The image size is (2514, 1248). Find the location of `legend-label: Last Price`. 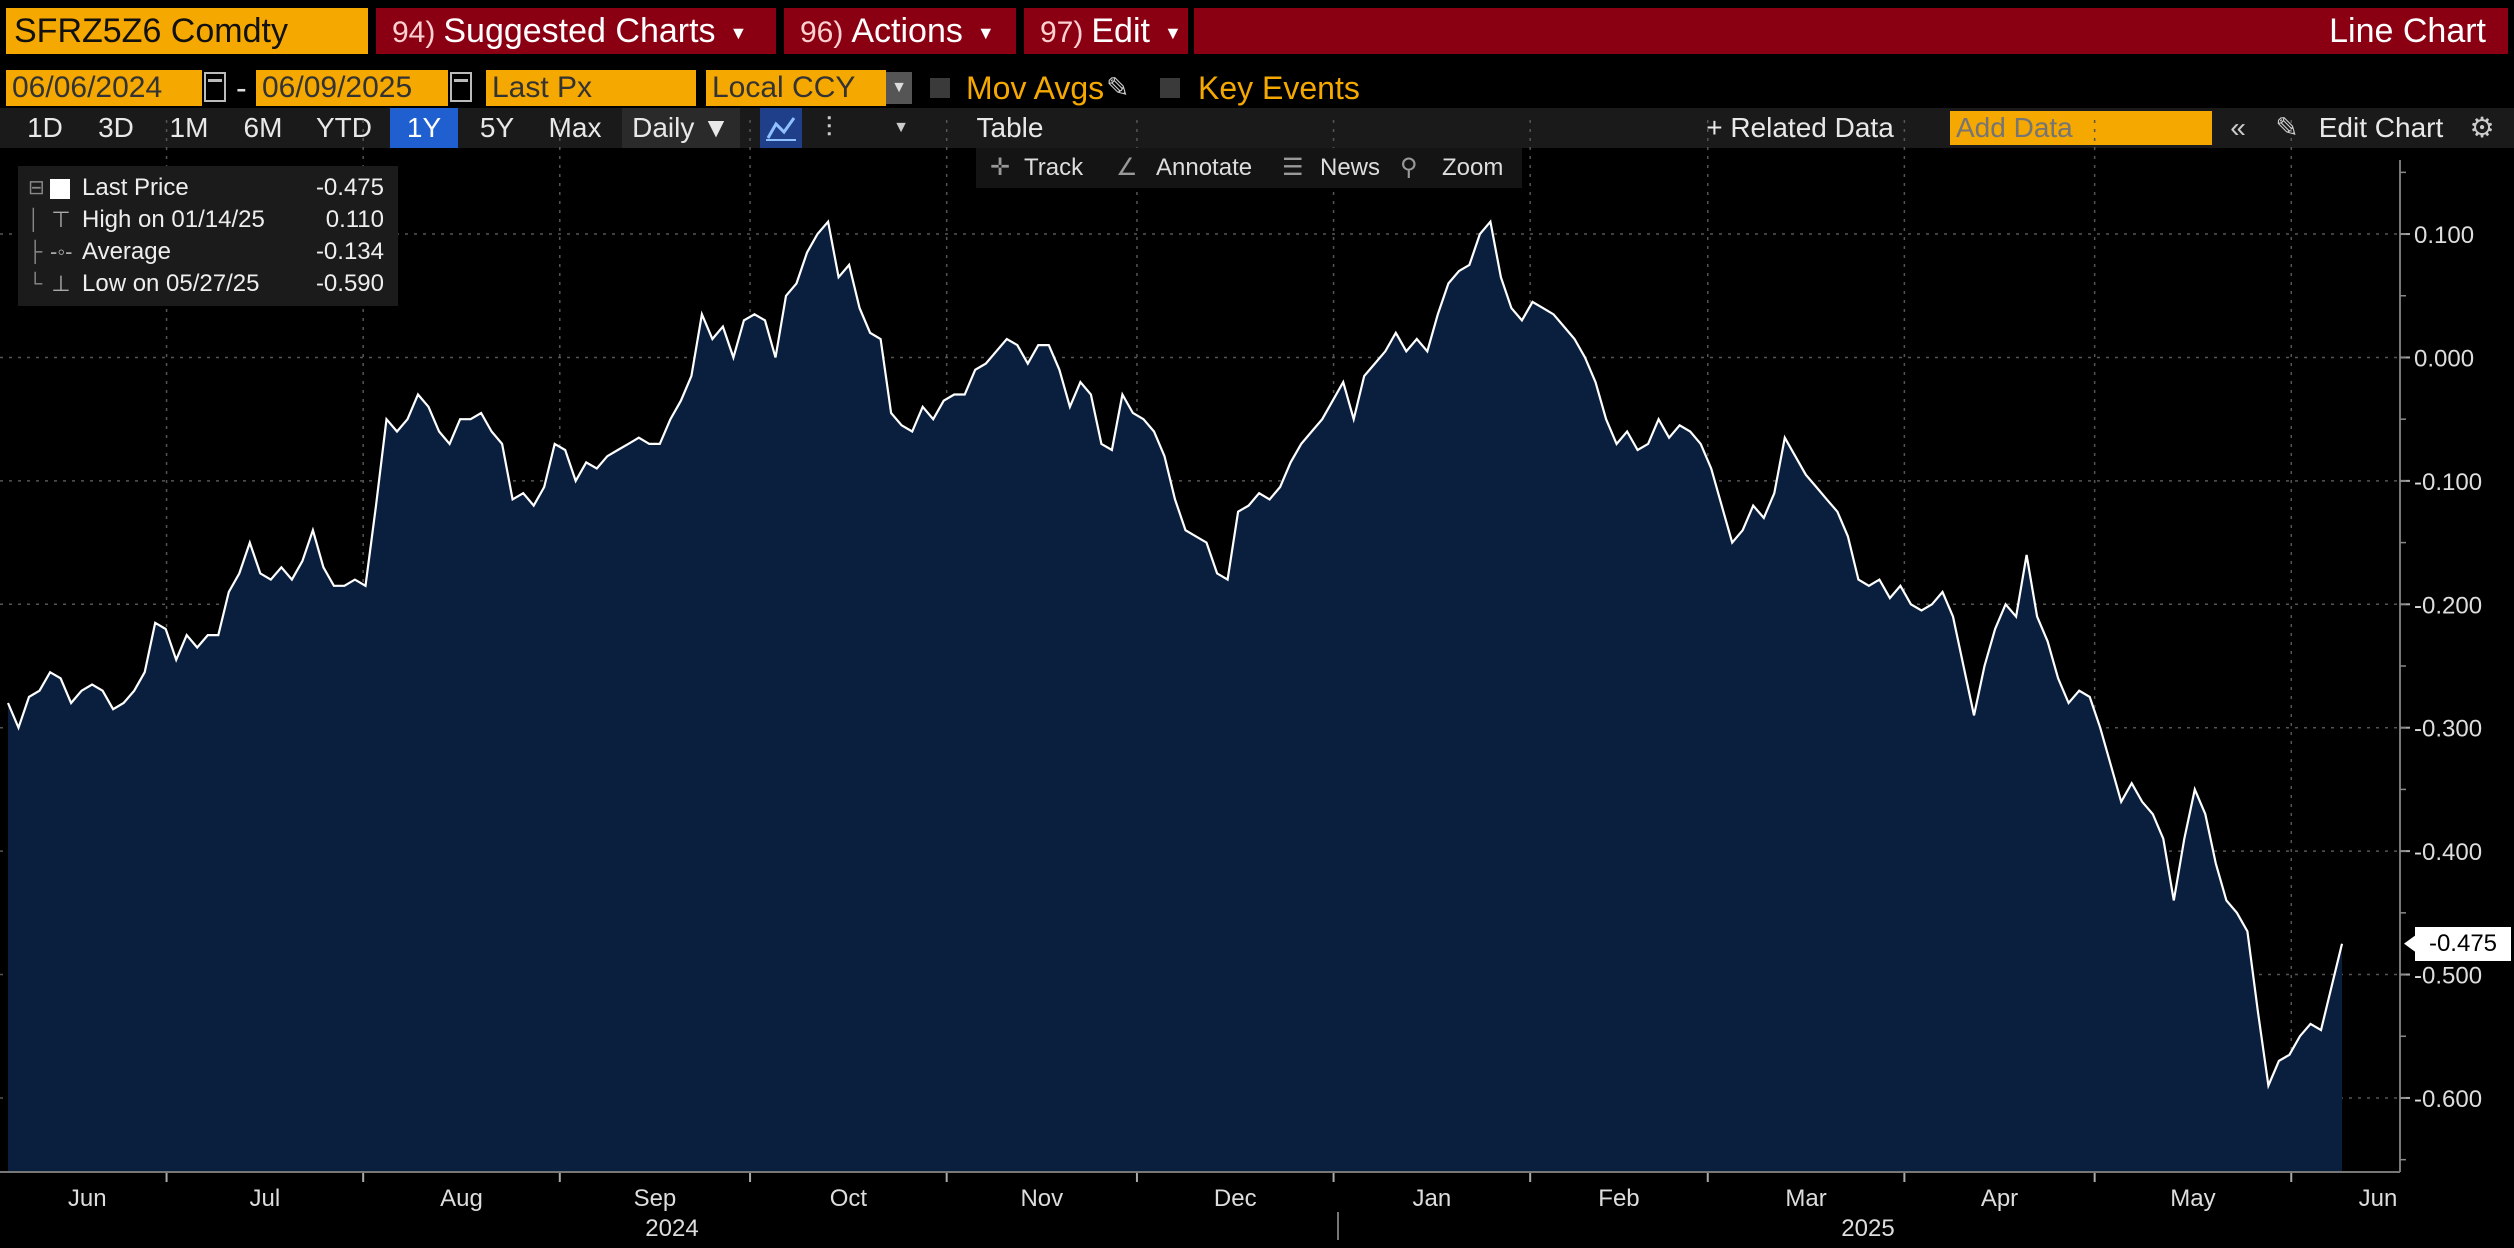

legend-label: Last Price is located at coordinates (135, 187).